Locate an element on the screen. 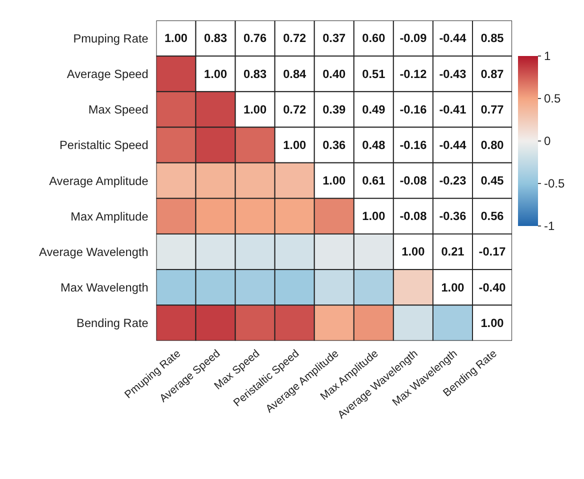 This screenshot has width=584, height=479. color-bar-label: 1 is located at coordinates (547, 56).